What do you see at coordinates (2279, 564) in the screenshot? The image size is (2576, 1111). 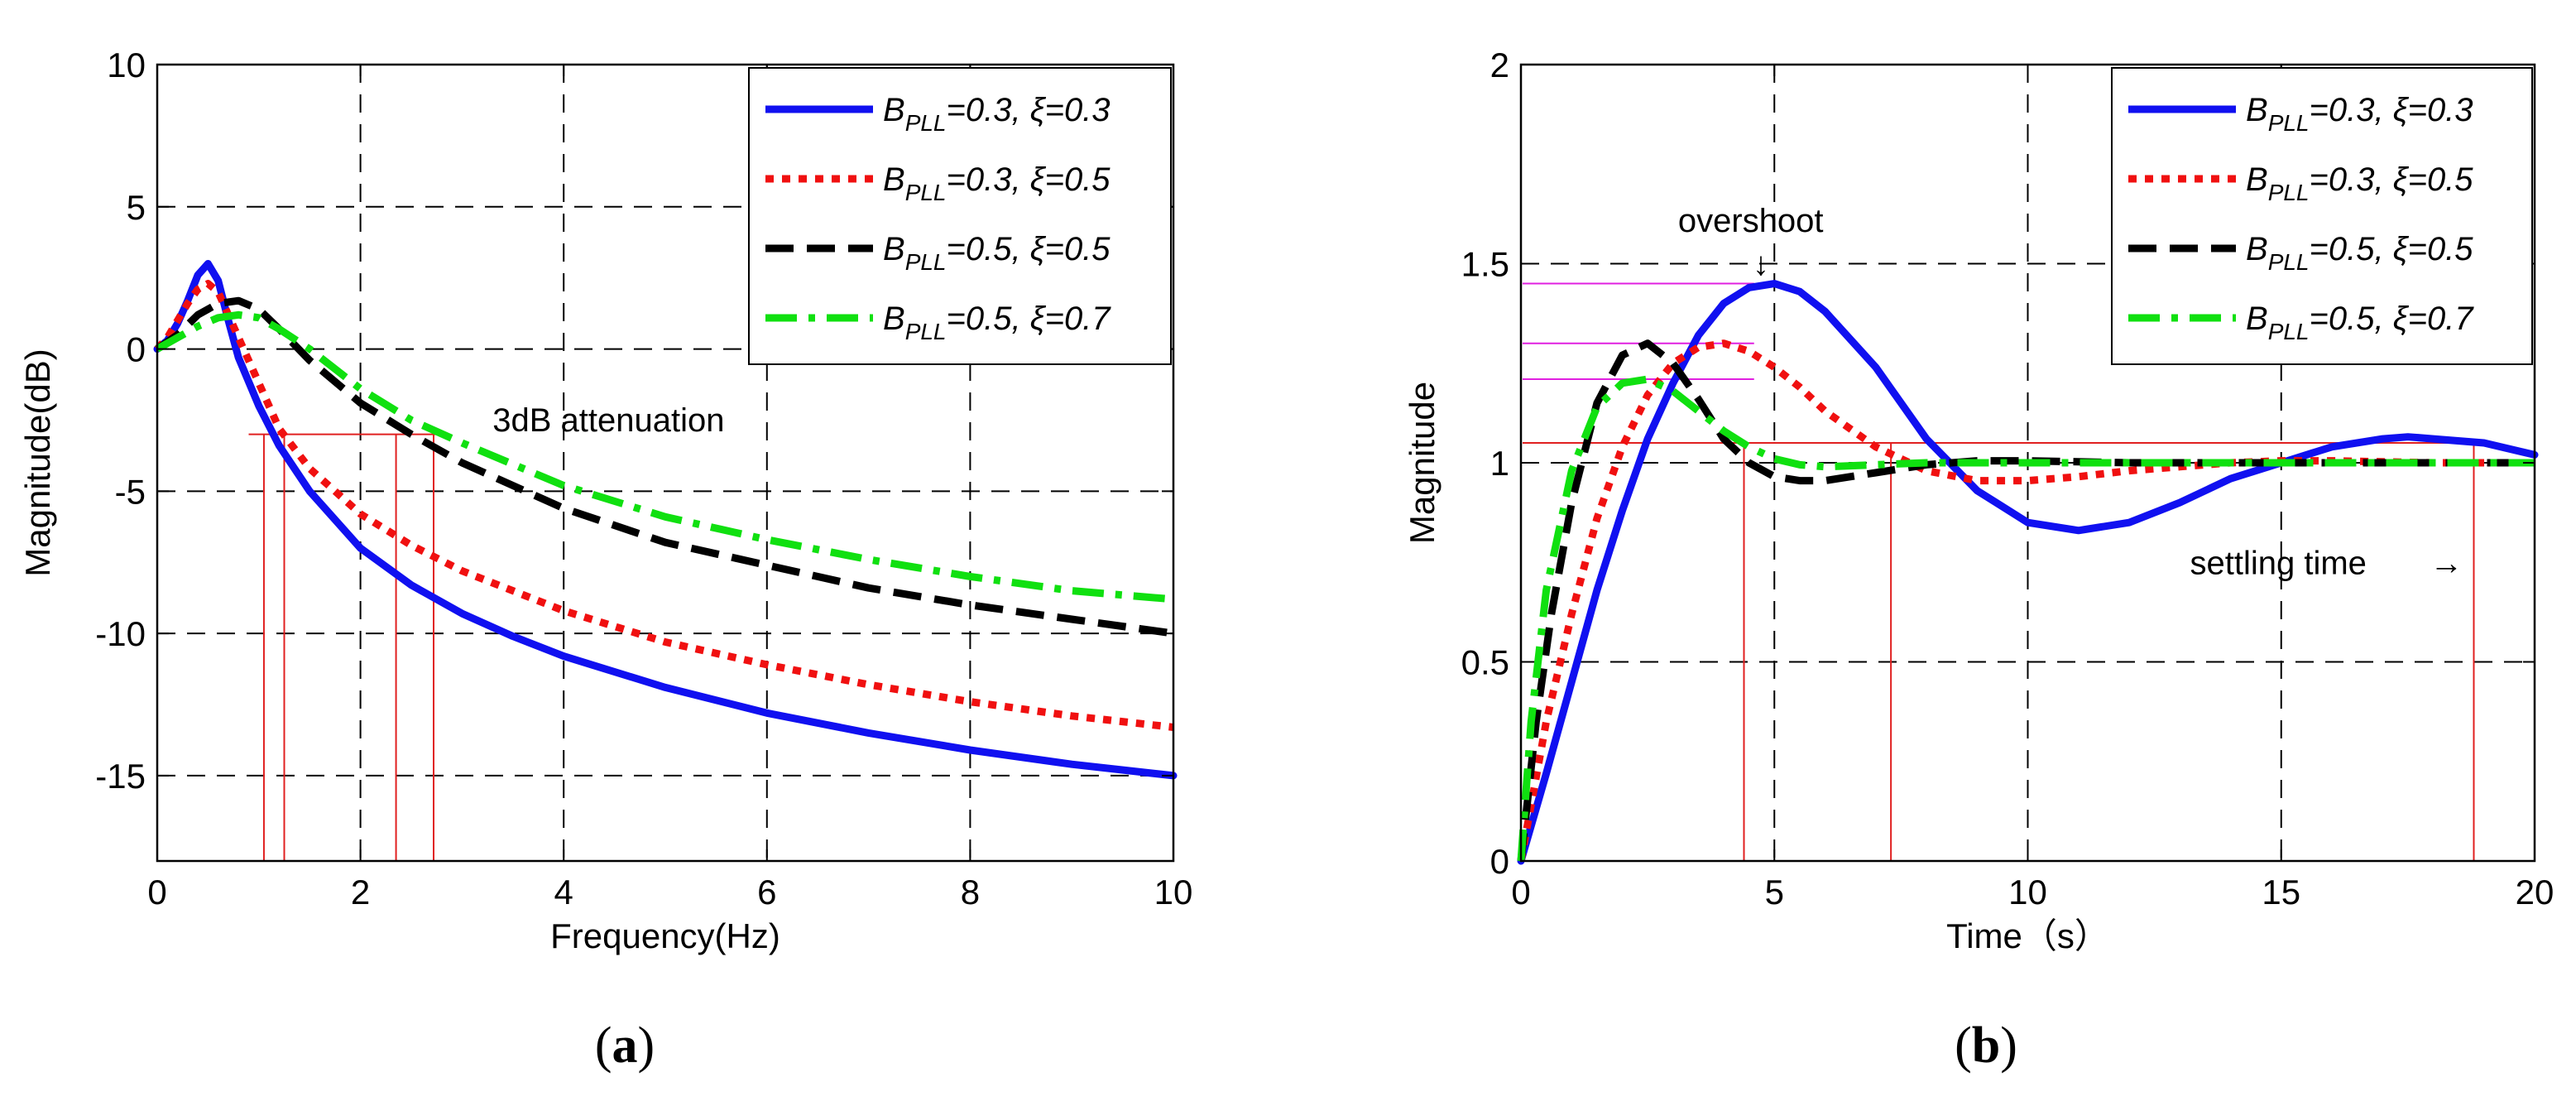 I see `annotation-text: settling time` at bounding box center [2279, 564].